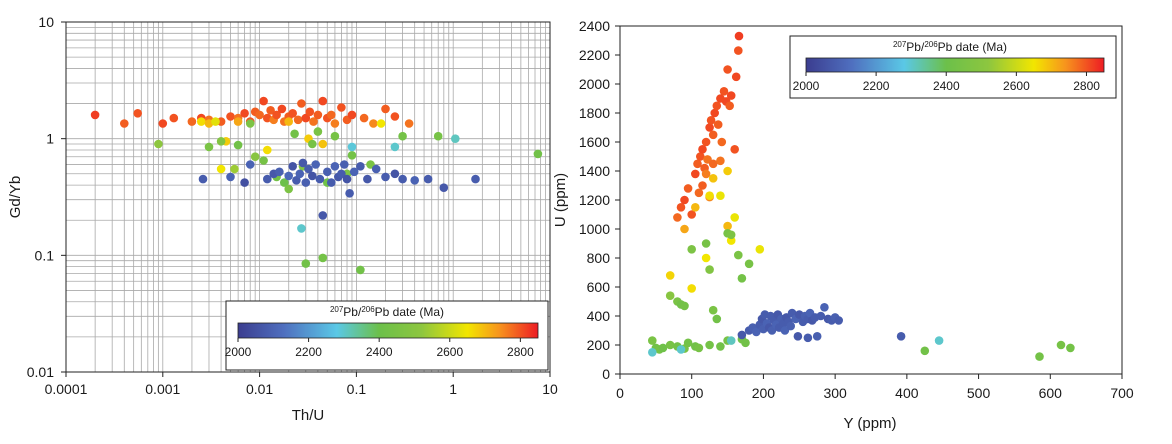 The width and height of the screenshot is (1172, 444). Describe the element at coordinates (46, 22) in the screenshot. I see `left-y-tick-label: 10` at that location.